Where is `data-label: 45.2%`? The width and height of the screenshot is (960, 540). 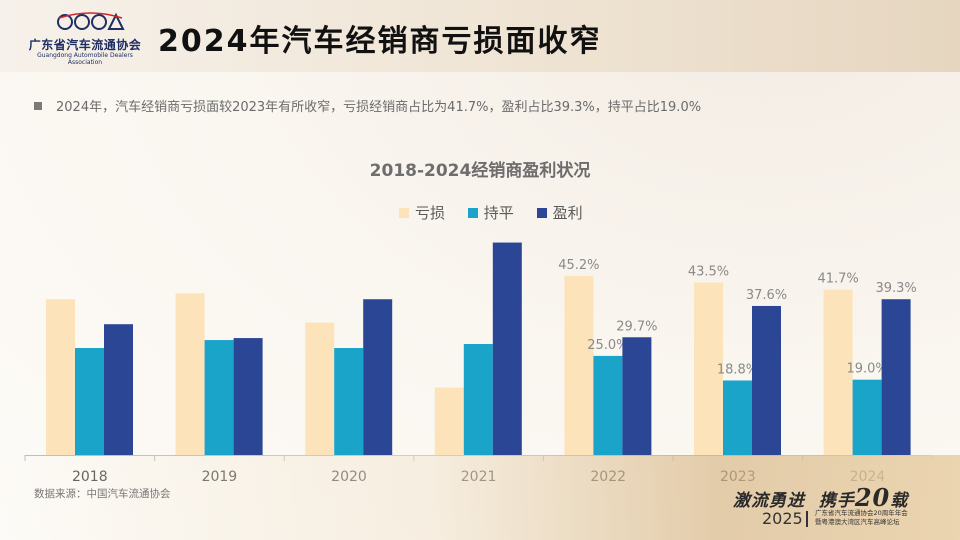
data-label: 45.2% is located at coordinates (578, 265).